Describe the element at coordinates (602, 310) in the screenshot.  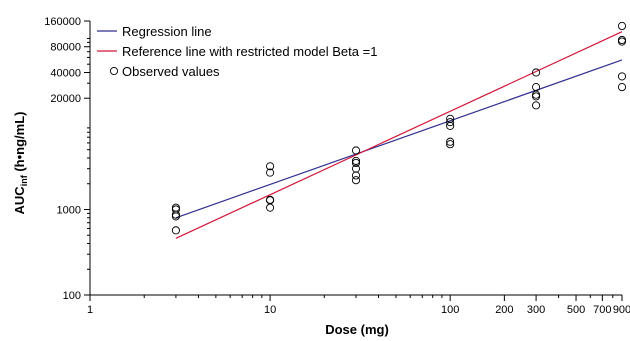
I see `x-tick-label: 700` at that location.